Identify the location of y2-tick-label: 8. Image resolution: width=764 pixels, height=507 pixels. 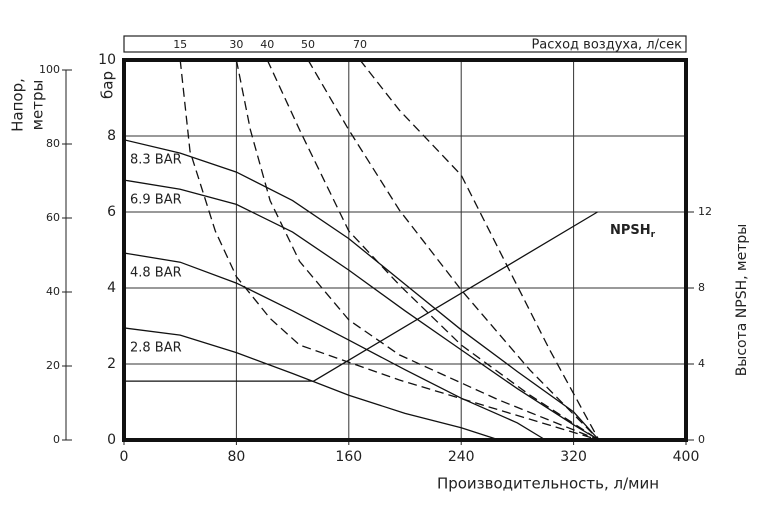
(701, 287).